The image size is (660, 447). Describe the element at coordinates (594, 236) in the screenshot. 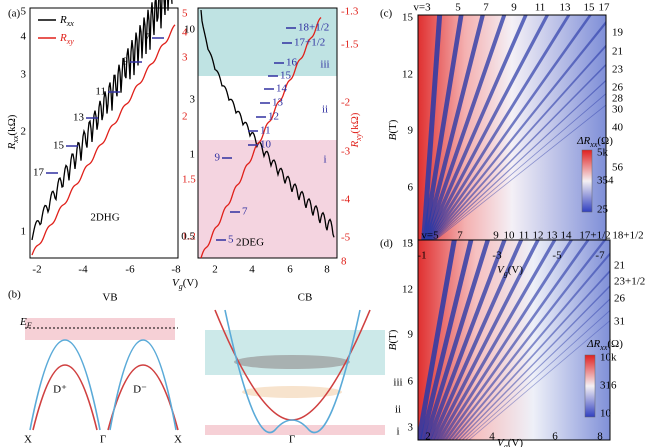

I see `top-label: 17+1/2` at that location.